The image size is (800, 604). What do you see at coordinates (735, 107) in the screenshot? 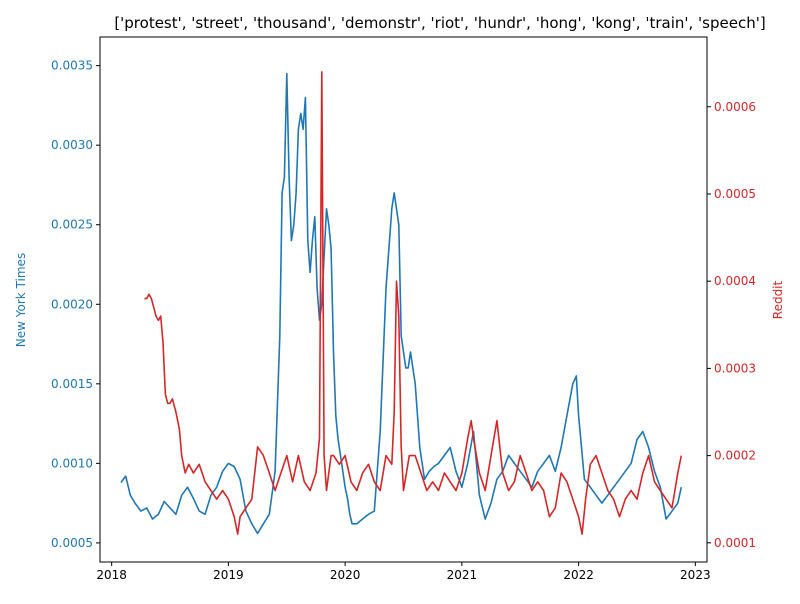
I see `y-right-tick-label: 0.0006` at bounding box center [735, 107].